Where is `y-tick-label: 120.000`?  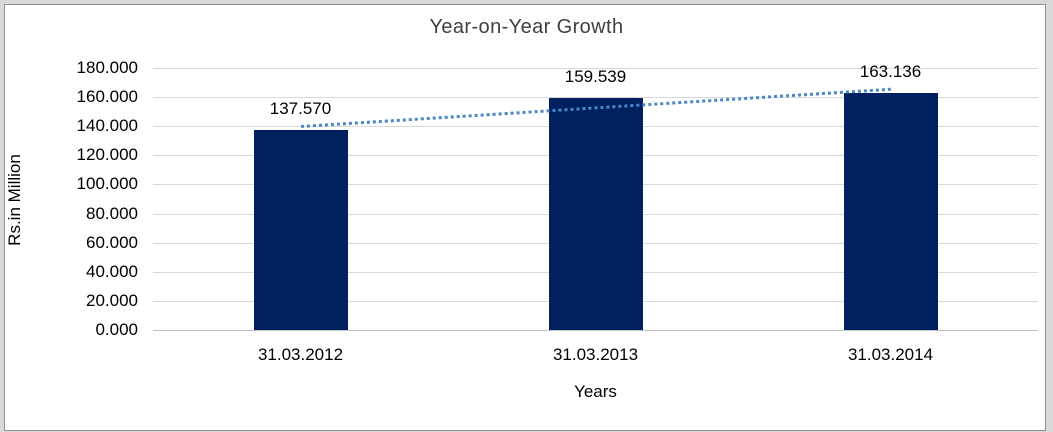 y-tick-label: 120.000 is located at coordinates (107, 155).